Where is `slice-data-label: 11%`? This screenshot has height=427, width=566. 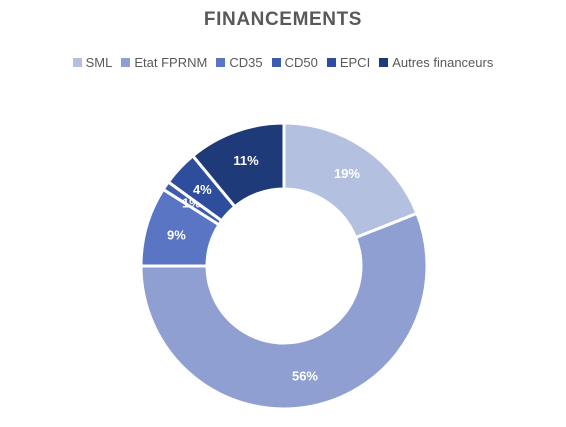
slice-data-label: 11% is located at coordinates (246, 160).